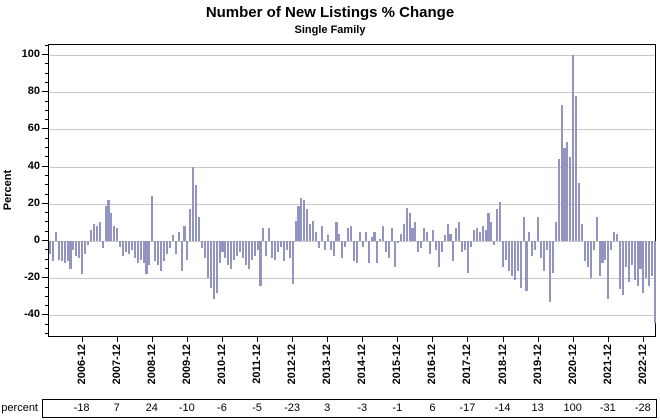 Image resolution: width=660 pixels, height=420 pixels. What do you see at coordinates (467, 364) in the screenshot?
I see `x-tick-label: 2017-12` at bounding box center [467, 364].